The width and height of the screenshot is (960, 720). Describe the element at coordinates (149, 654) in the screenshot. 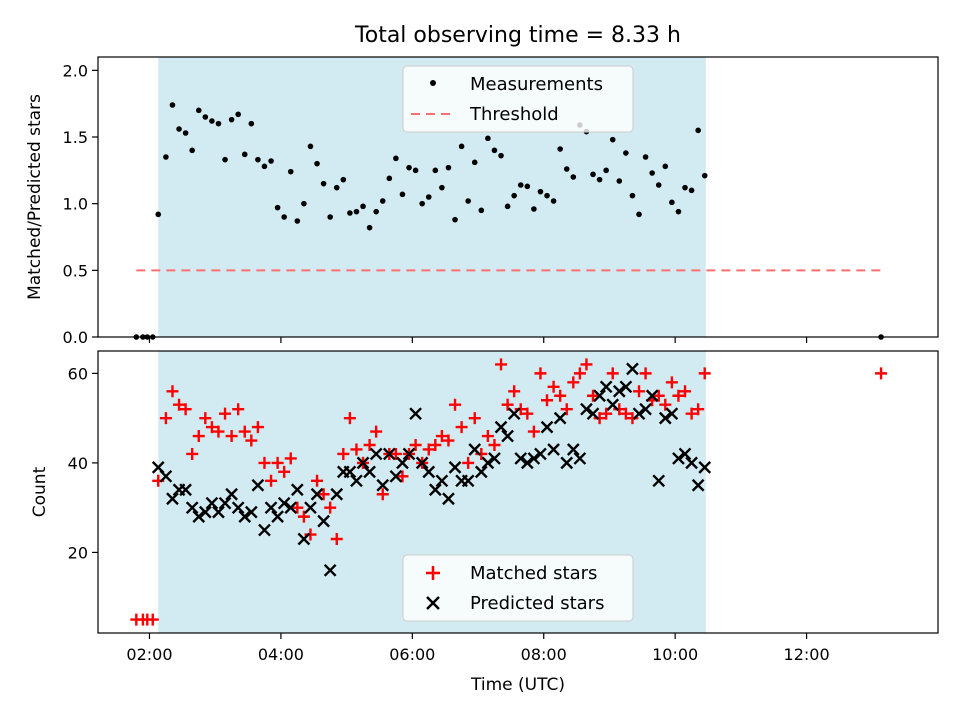

I see `time-xtick-label: 02:00` at that location.